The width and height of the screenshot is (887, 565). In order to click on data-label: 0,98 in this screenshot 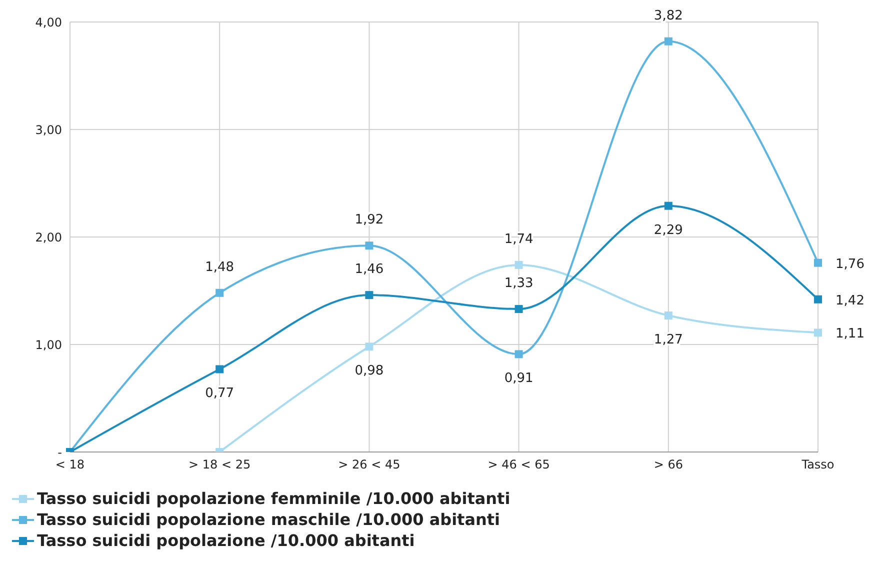, I will do `click(369, 371)`.